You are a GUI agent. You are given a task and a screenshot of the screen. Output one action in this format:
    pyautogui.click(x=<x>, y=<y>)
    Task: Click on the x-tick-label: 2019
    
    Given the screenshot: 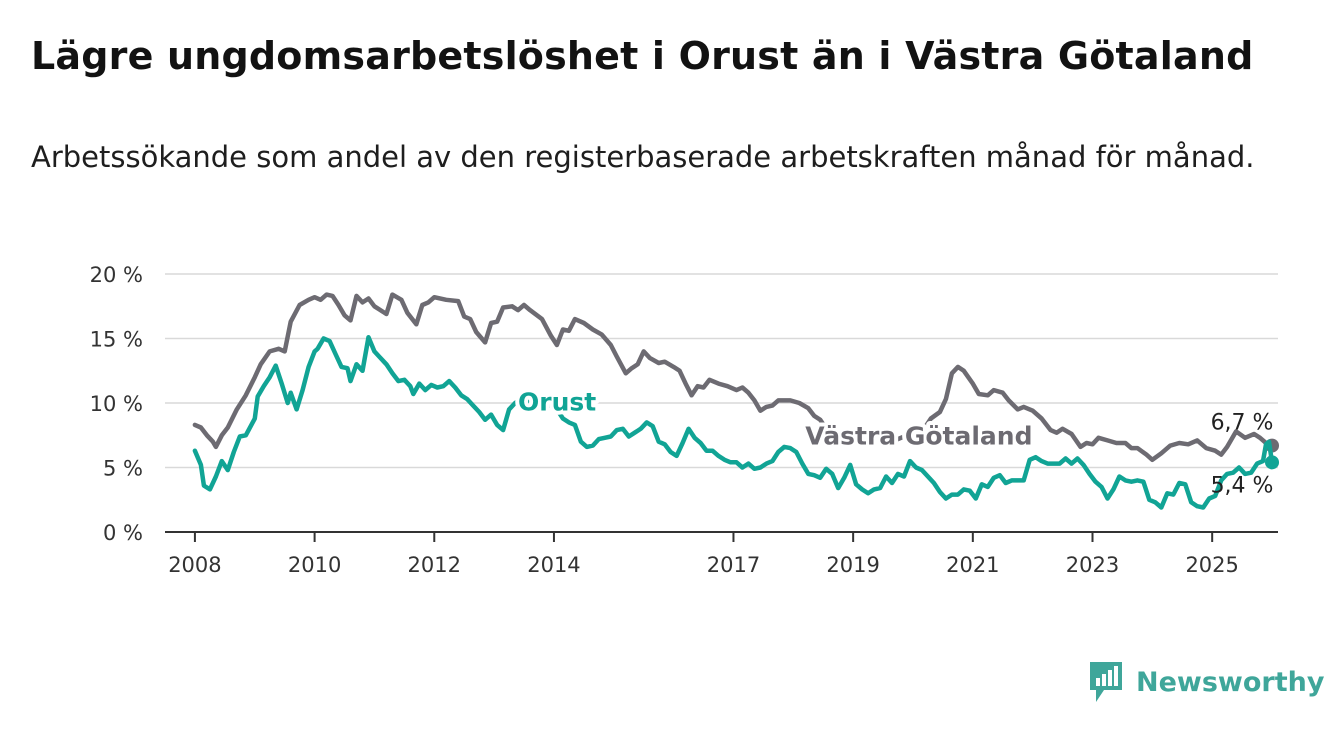 What is the action you would take?
    pyautogui.click(x=852, y=565)
    